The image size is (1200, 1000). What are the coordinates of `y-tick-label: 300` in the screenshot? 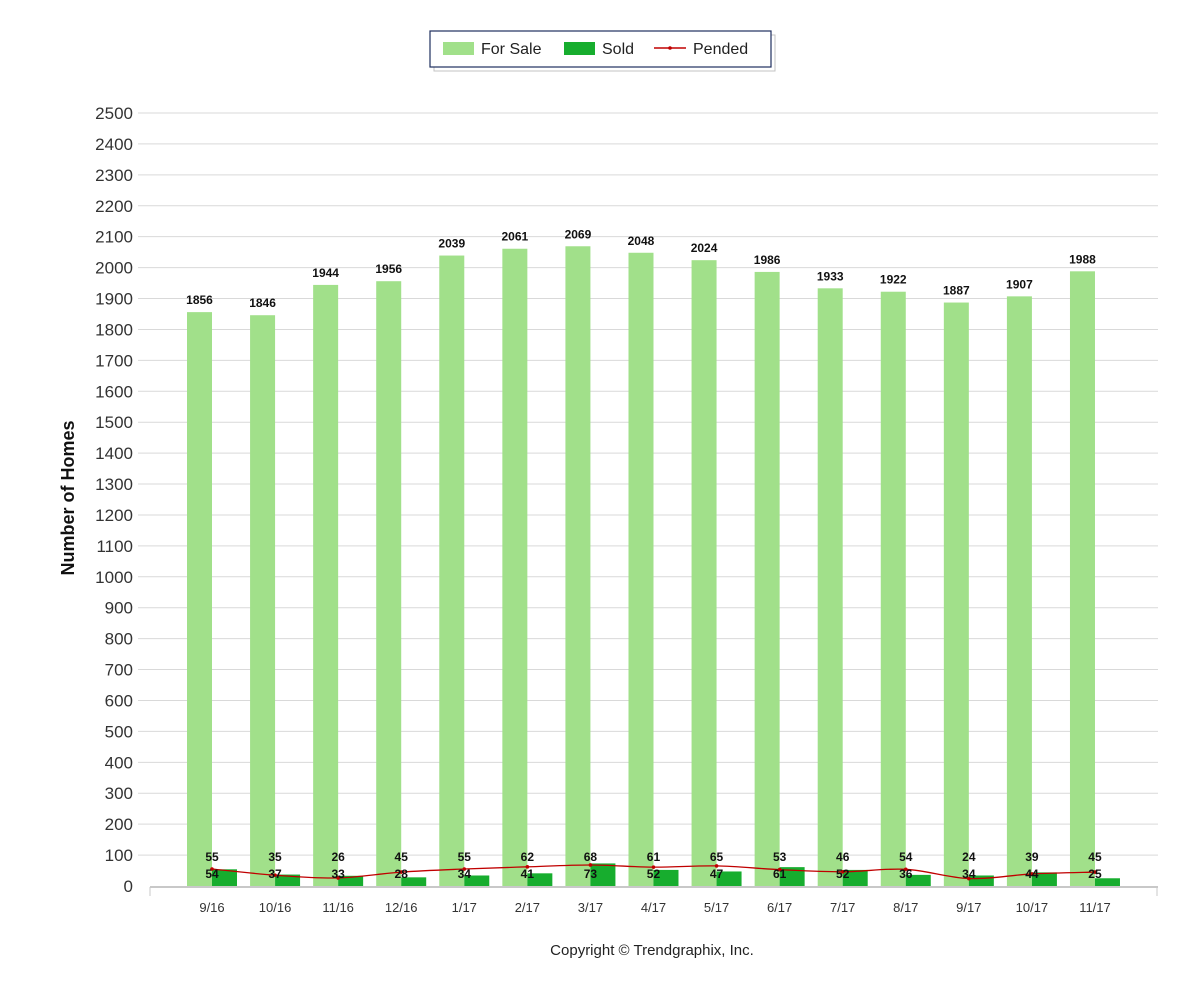 It's located at (119, 793).